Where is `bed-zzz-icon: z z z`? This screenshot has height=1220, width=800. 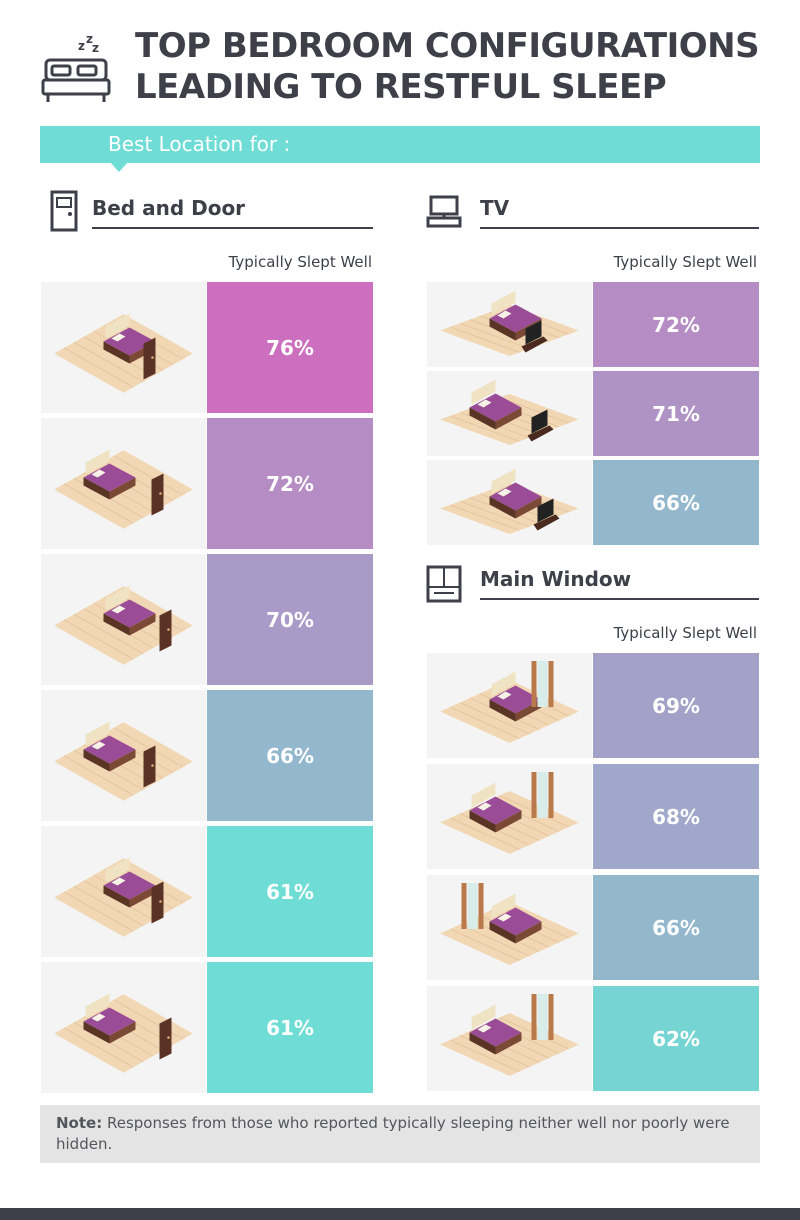 bed-zzz-icon: z z z is located at coordinates (76, 69).